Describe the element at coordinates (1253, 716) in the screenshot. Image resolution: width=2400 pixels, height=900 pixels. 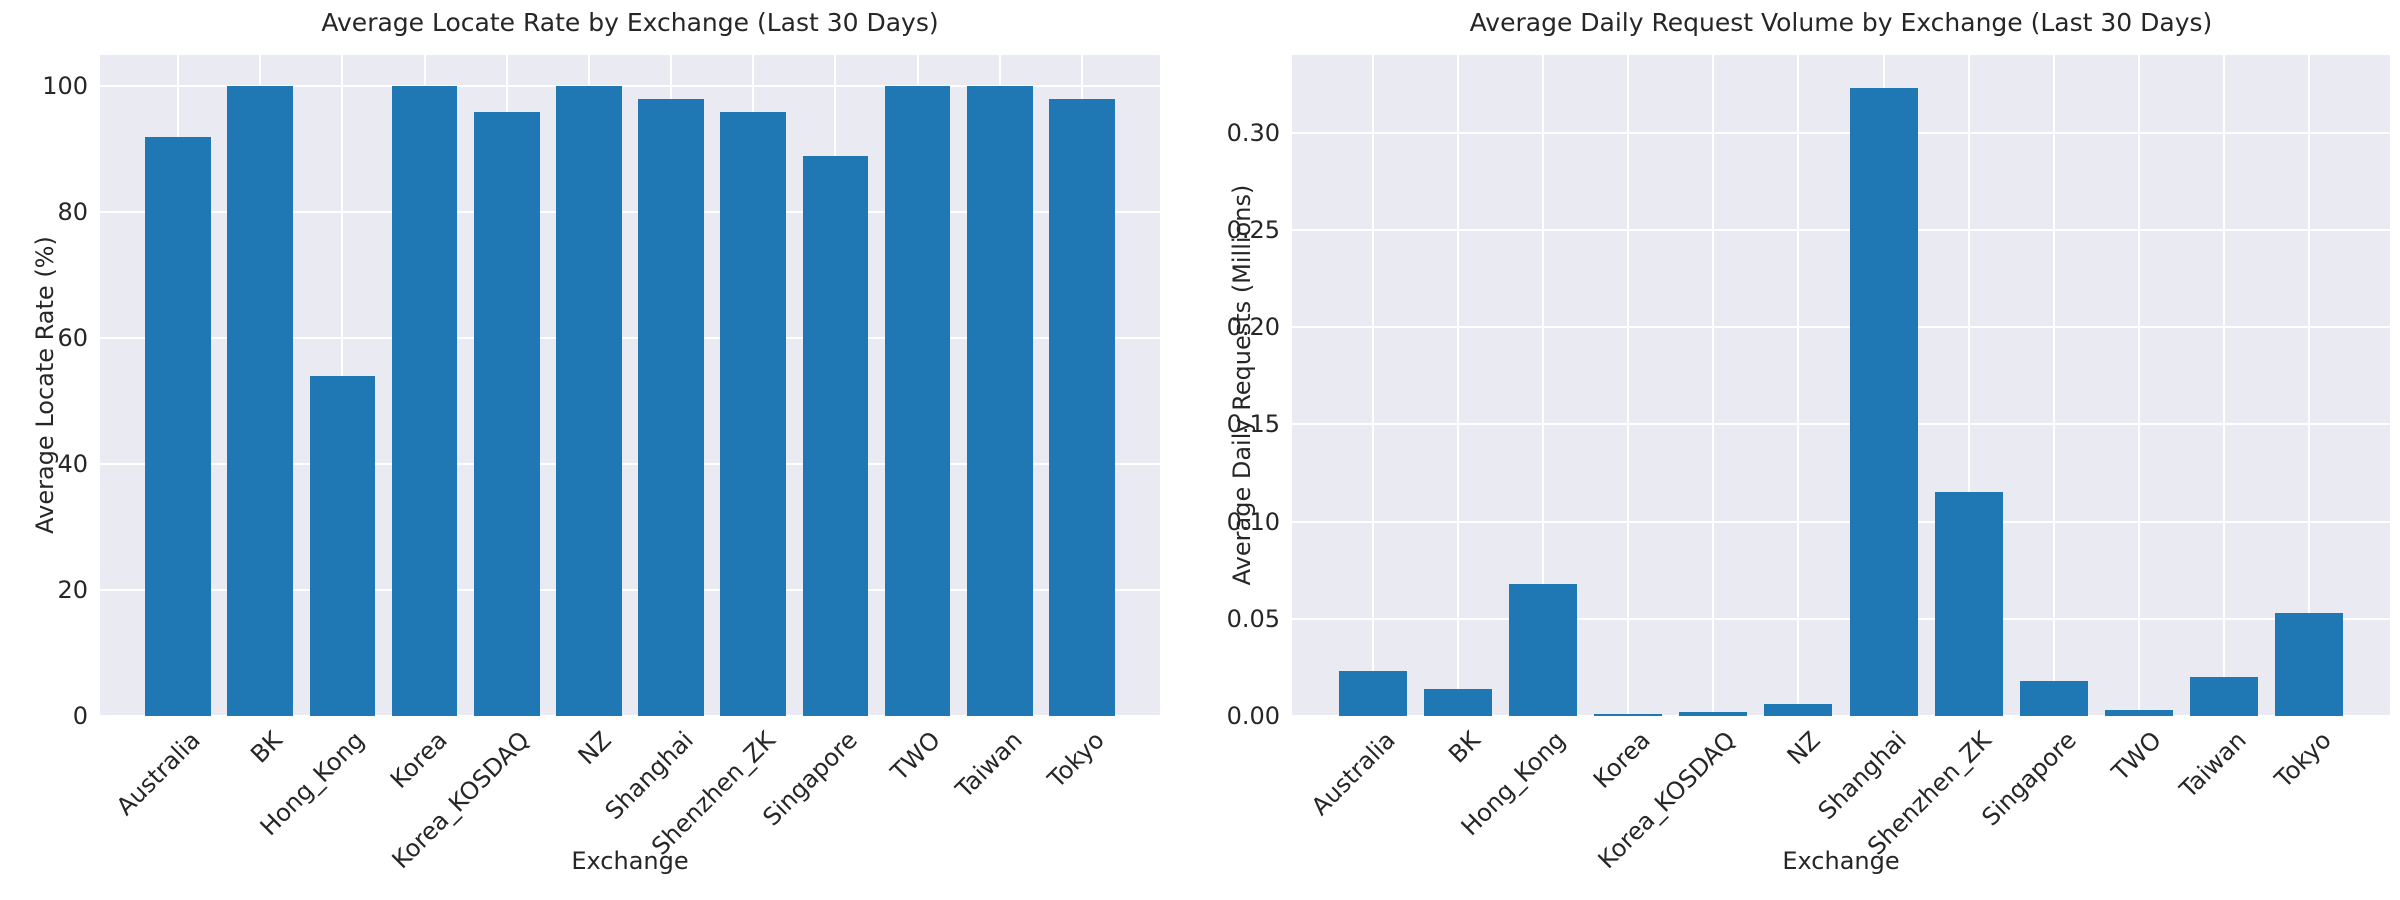
I see `y-tick-label: 0.00` at that location.